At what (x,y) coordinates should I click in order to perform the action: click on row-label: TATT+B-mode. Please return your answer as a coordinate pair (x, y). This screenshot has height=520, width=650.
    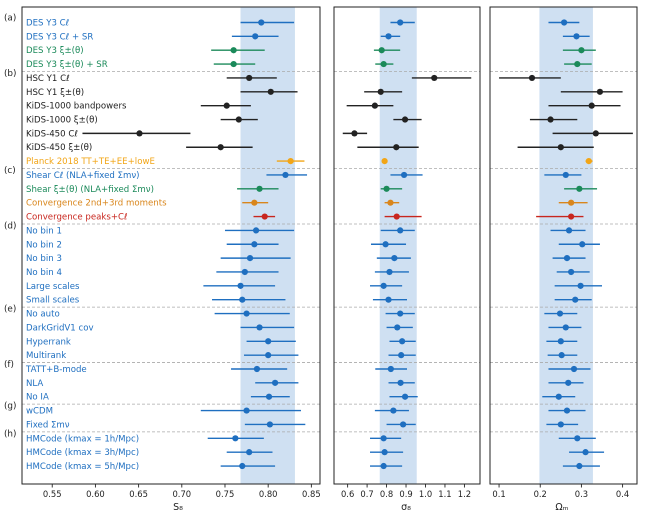
    Looking at the image, I should click on (56, 370).